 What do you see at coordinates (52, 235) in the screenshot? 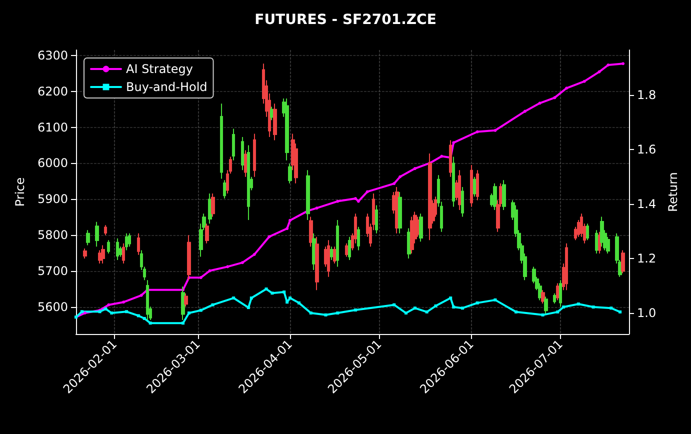
I see `y-tick-label: 5800` at bounding box center [52, 235].